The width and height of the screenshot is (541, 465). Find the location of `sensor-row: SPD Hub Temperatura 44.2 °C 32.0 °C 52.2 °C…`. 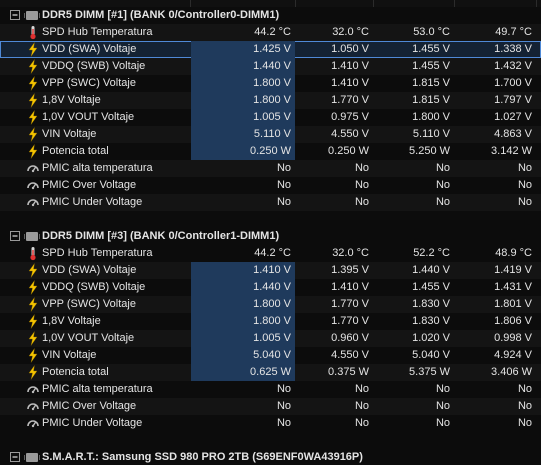

sensor-row: SPD Hub Temperatura 44.2 °C 32.0 °C 52.2 °C… is located at coordinates (270, 253).